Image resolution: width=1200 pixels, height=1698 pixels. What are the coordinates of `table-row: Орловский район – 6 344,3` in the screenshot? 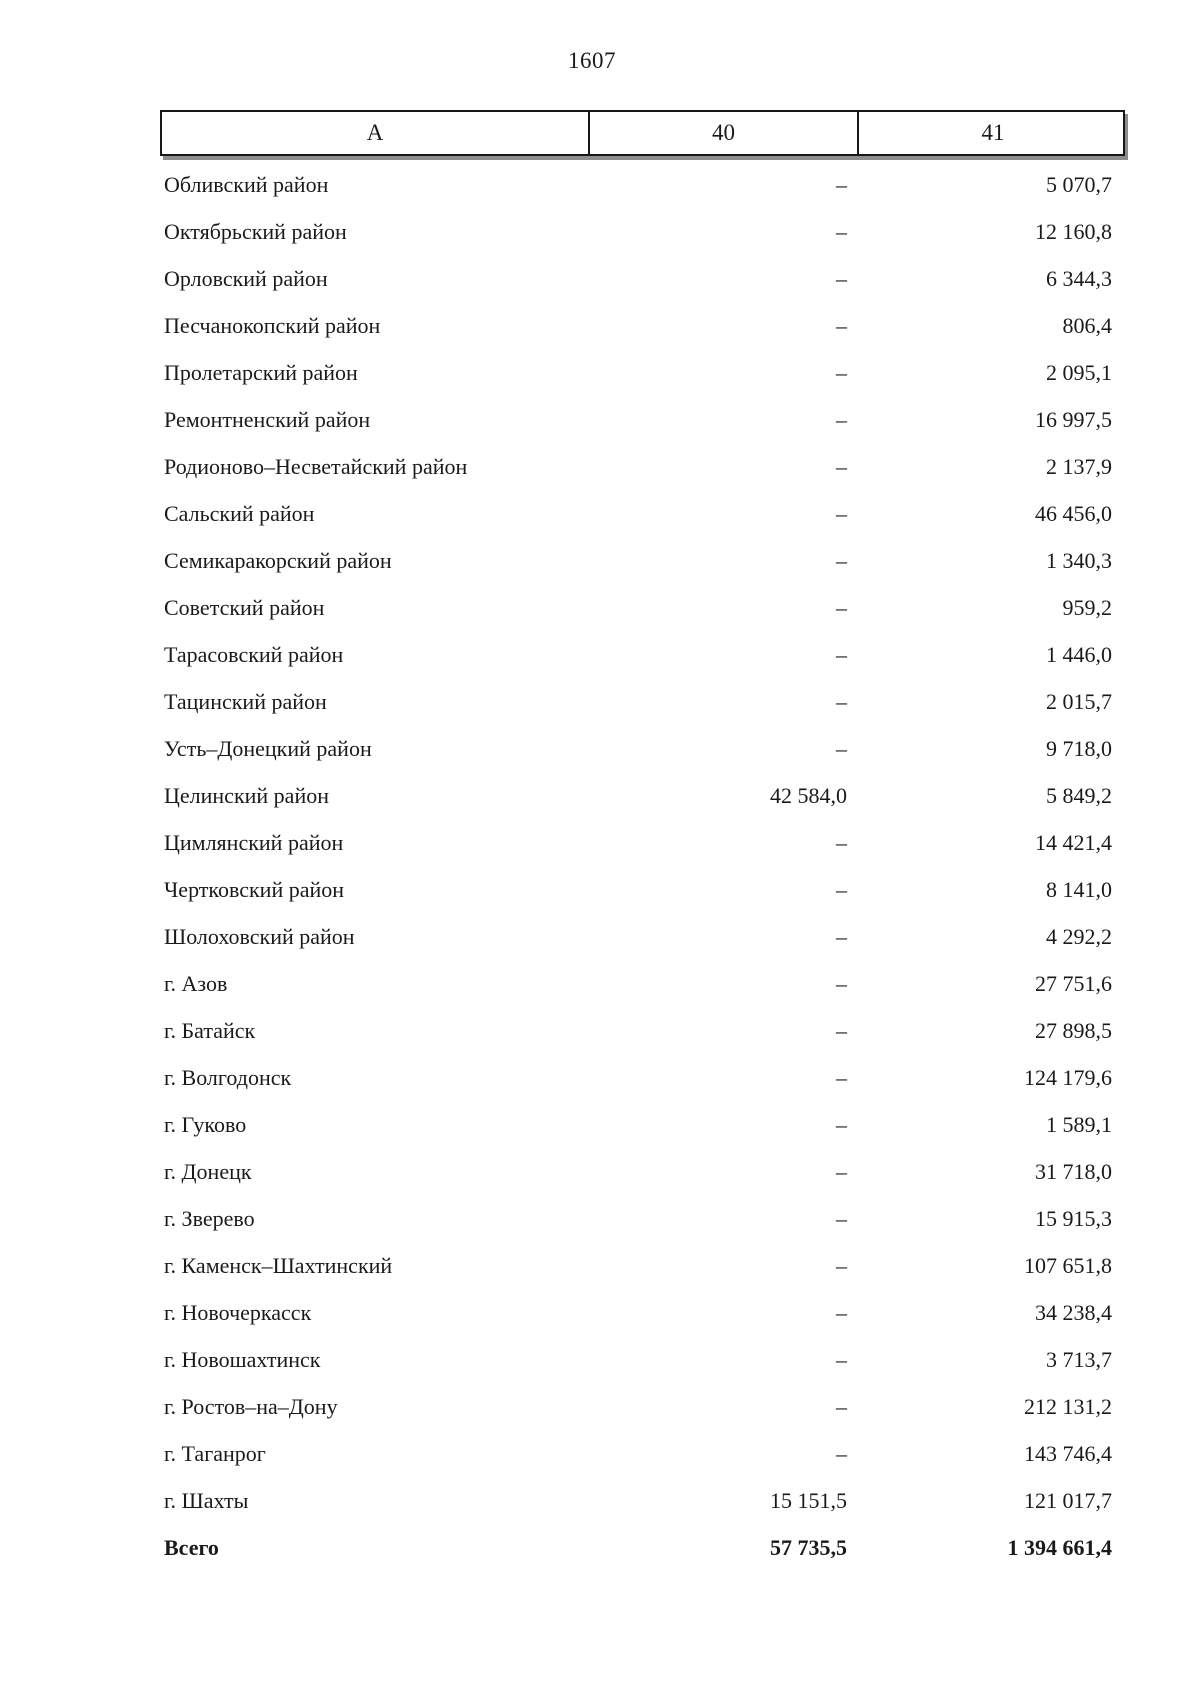 It's located at (642, 278).